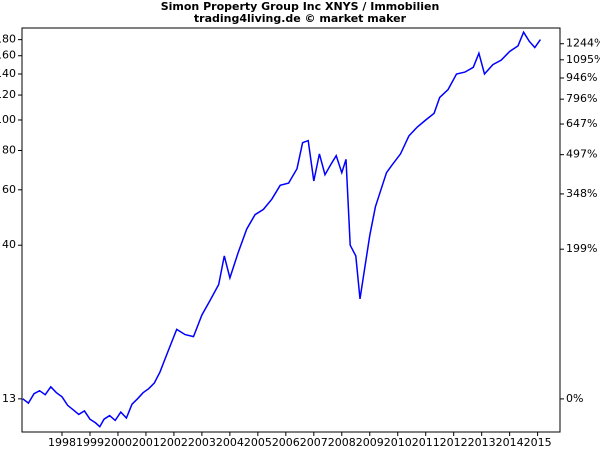 The image size is (600, 450). Describe the element at coordinates (398, 442) in the screenshot. I see `x-tick-label: 2010` at that location.